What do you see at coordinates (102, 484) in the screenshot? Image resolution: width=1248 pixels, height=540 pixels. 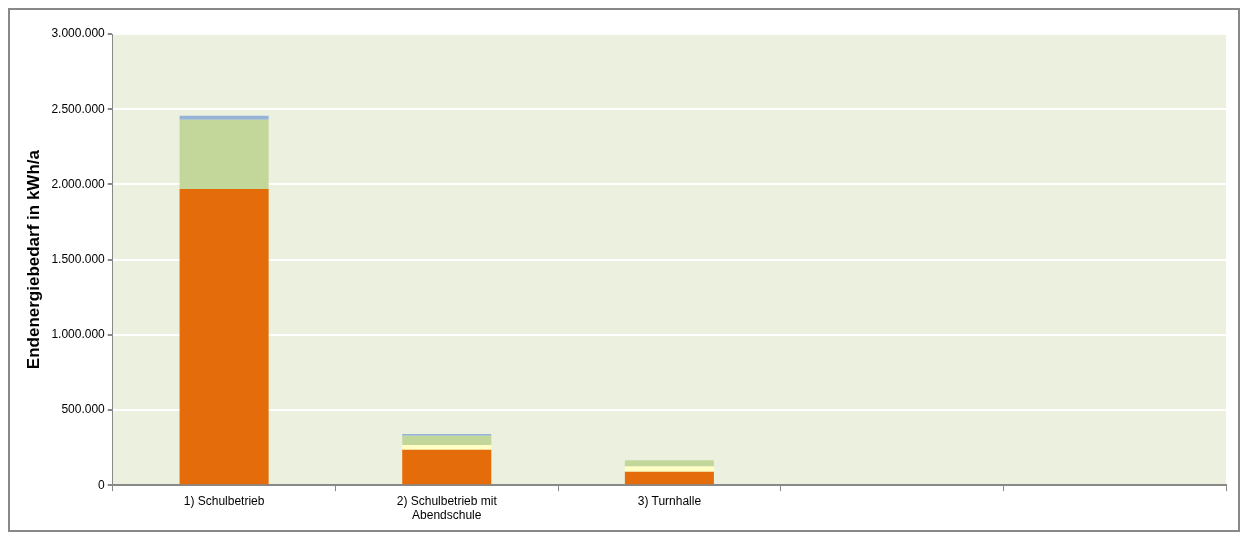 I see `y-tick-label: 0` at bounding box center [102, 484].